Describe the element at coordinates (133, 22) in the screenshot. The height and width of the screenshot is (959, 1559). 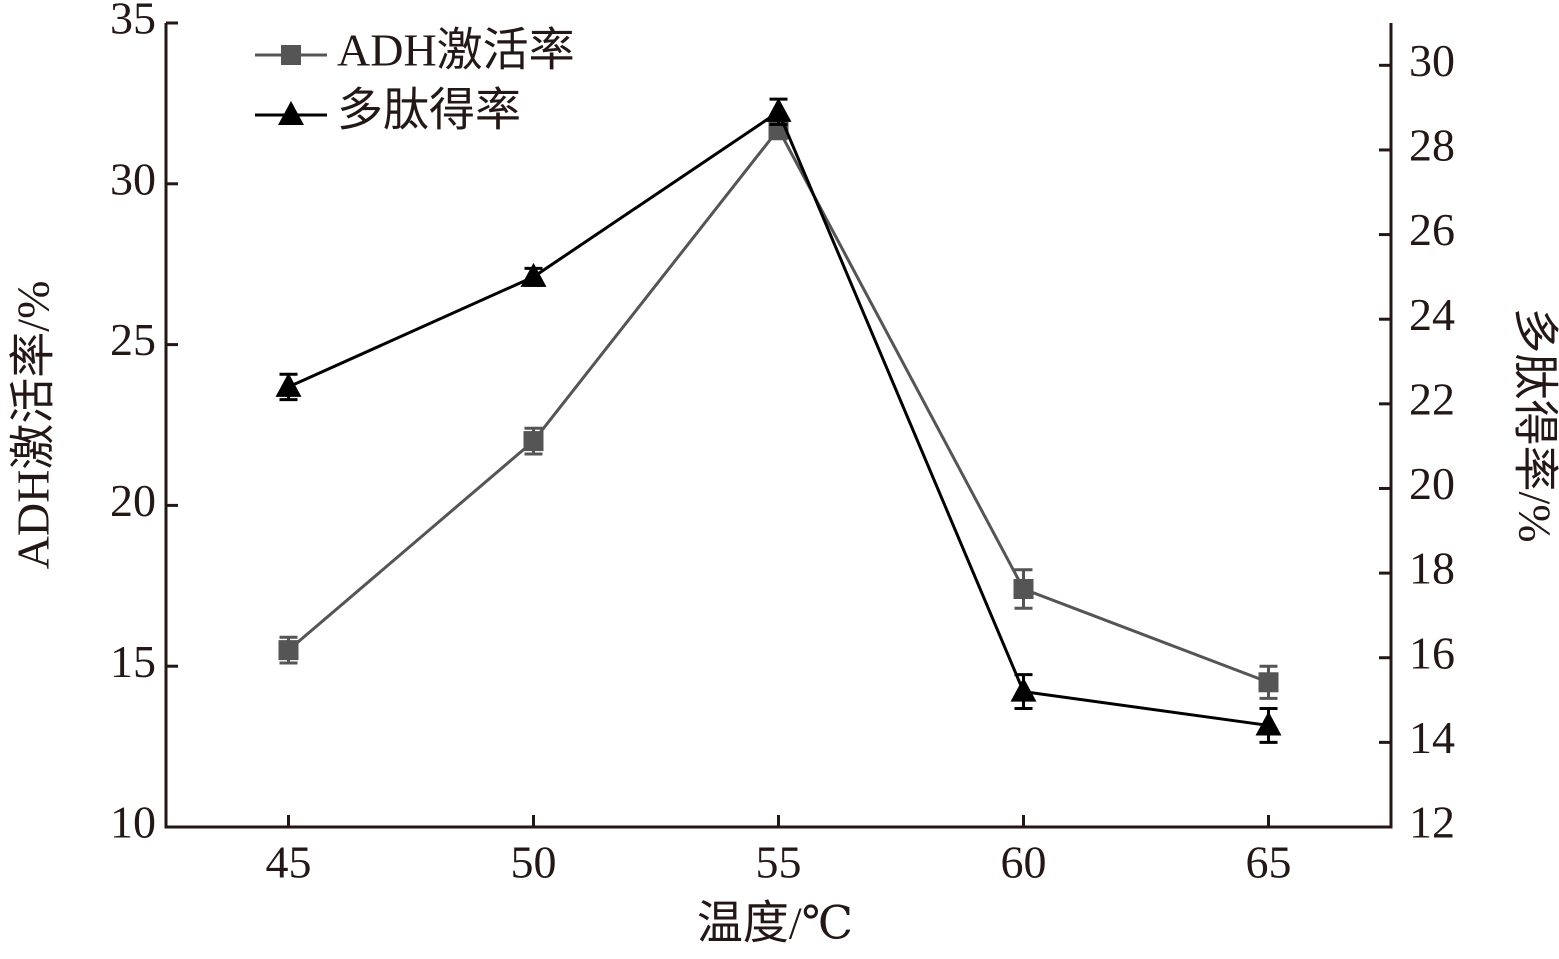
I see `y-tick-label: 35` at that location.